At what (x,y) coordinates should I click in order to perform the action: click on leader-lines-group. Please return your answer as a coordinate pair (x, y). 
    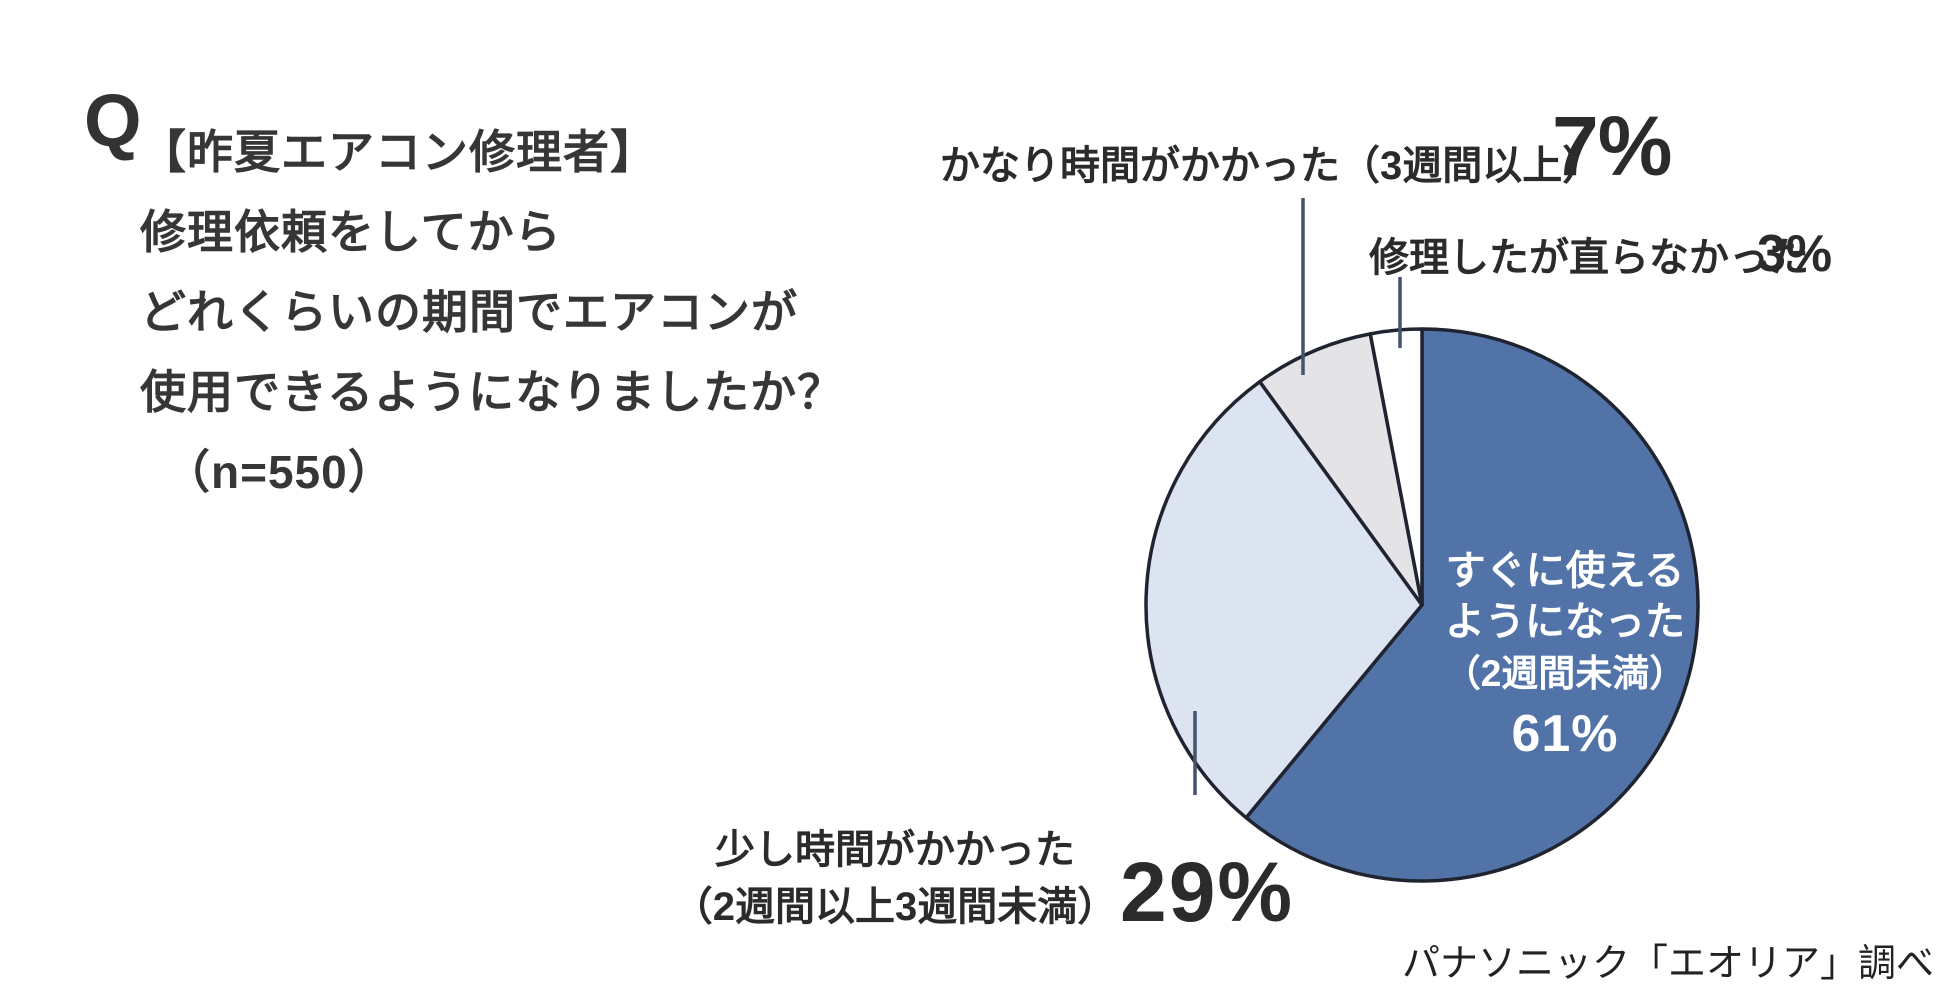
    Looking at the image, I should click on (1297, 496).